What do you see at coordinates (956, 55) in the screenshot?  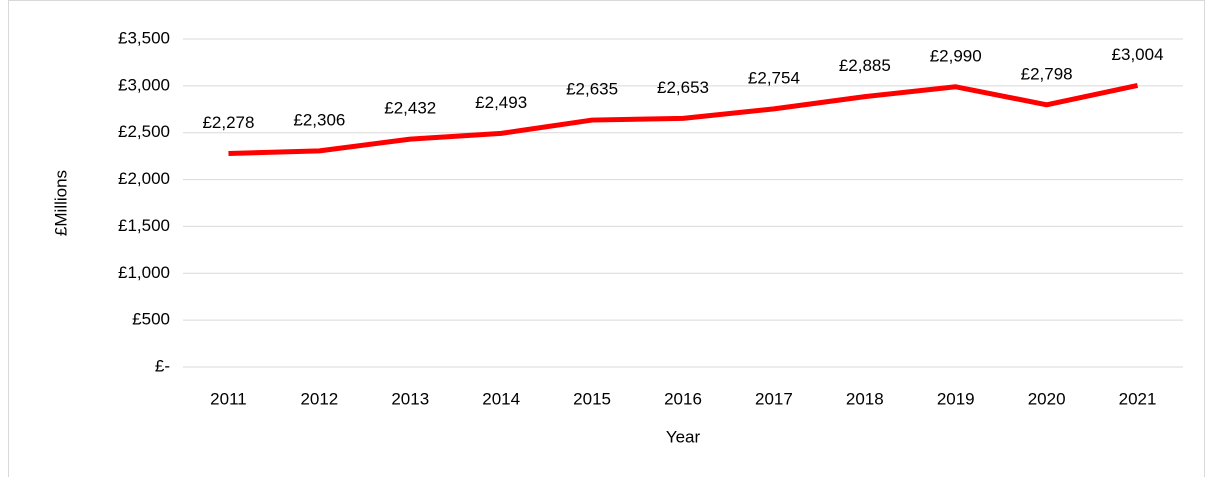 I see `data-label: £2,990` at bounding box center [956, 55].